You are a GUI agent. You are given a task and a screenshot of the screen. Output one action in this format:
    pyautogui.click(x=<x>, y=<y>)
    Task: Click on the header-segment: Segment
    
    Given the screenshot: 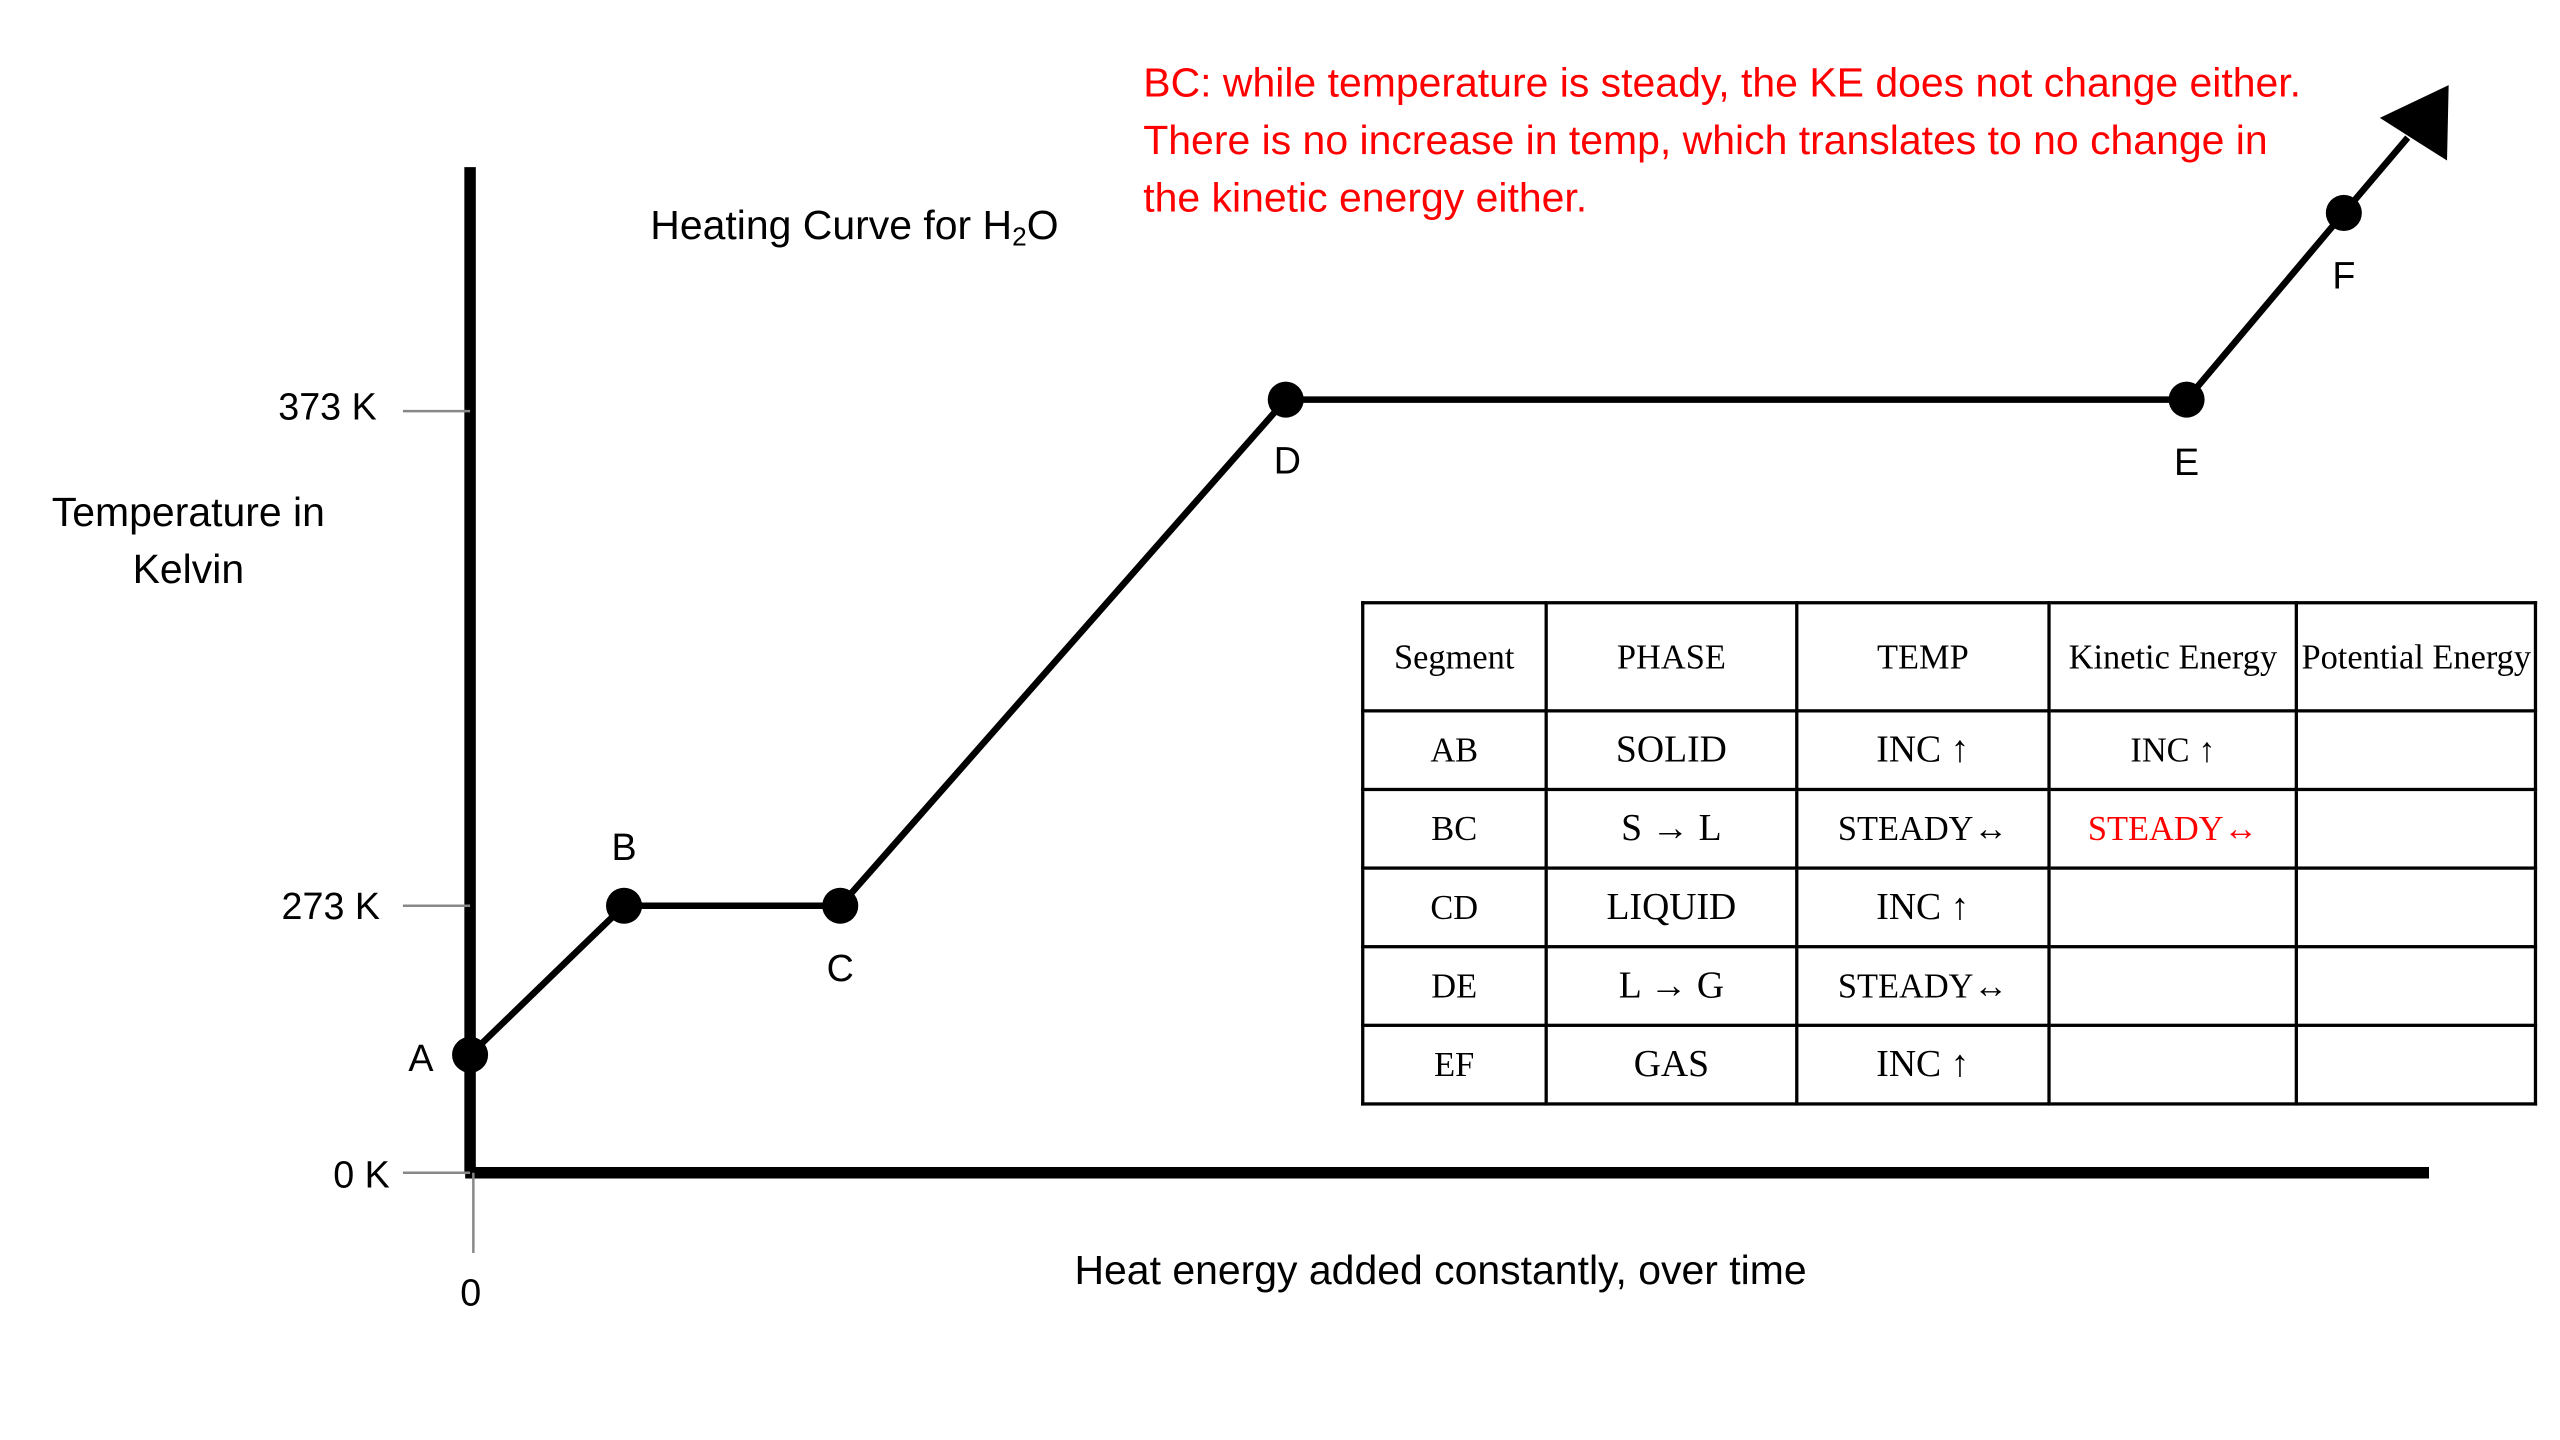 What is the action you would take?
    pyautogui.click(x=1454, y=657)
    